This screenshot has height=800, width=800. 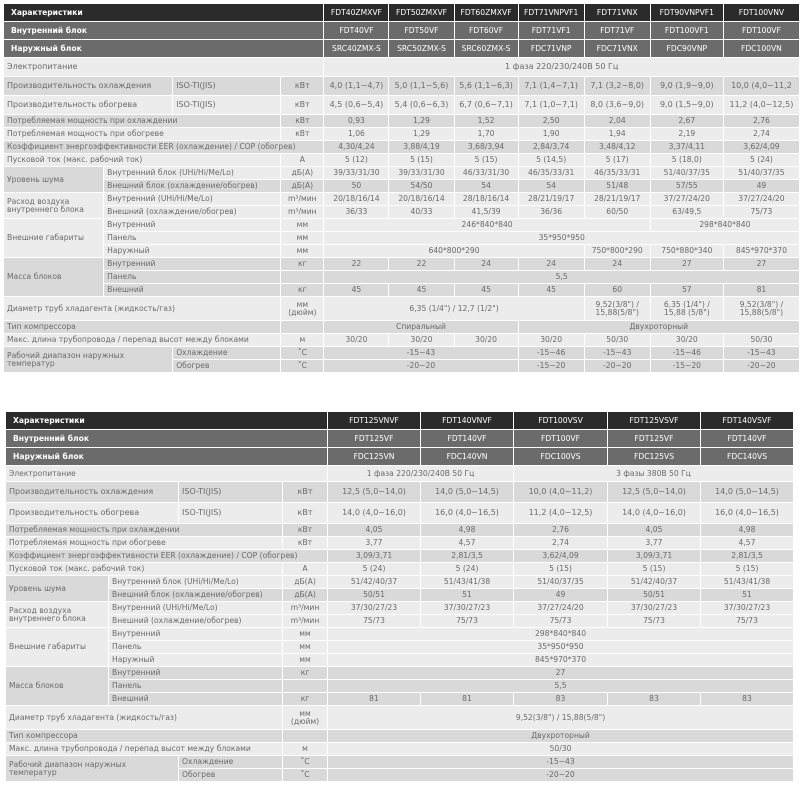 I want to click on indoor-model: FDT140VF, so click(x=747, y=438).